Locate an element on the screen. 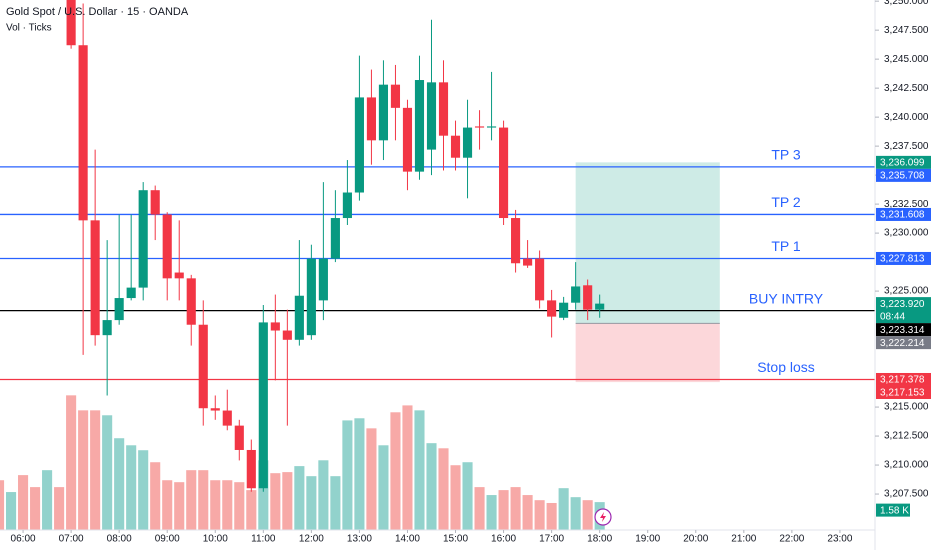 This screenshot has width=932, height=550. y-tick-label: 3,215.000 is located at coordinates (906, 407).